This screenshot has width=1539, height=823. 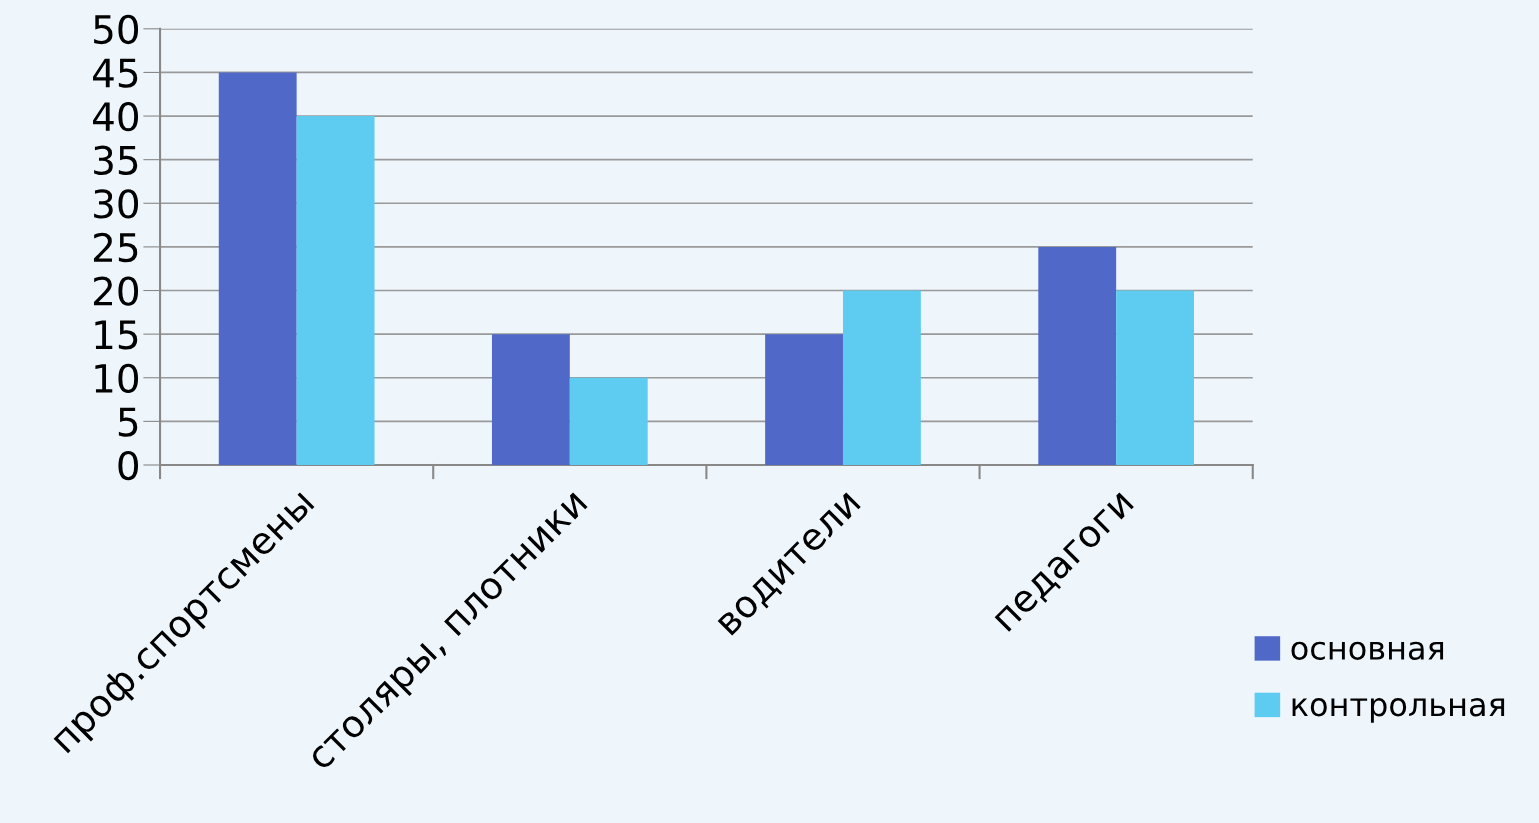 I want to click on y-tick-label: 45, so click(x=115, y=73).